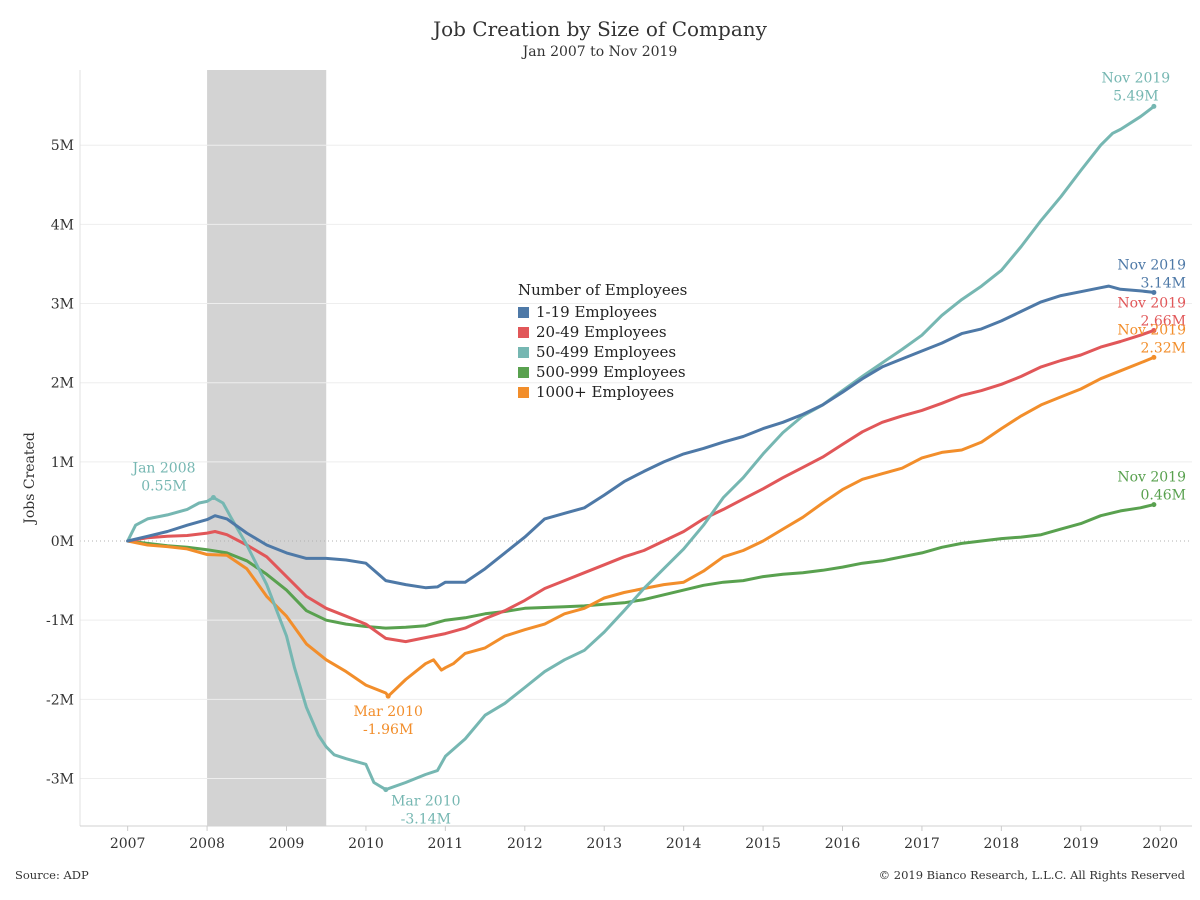 The width and height of the screenshot is (1200, 900). I want to click on legend-item-500-999: 500-999 Employees, so click(602, 372).